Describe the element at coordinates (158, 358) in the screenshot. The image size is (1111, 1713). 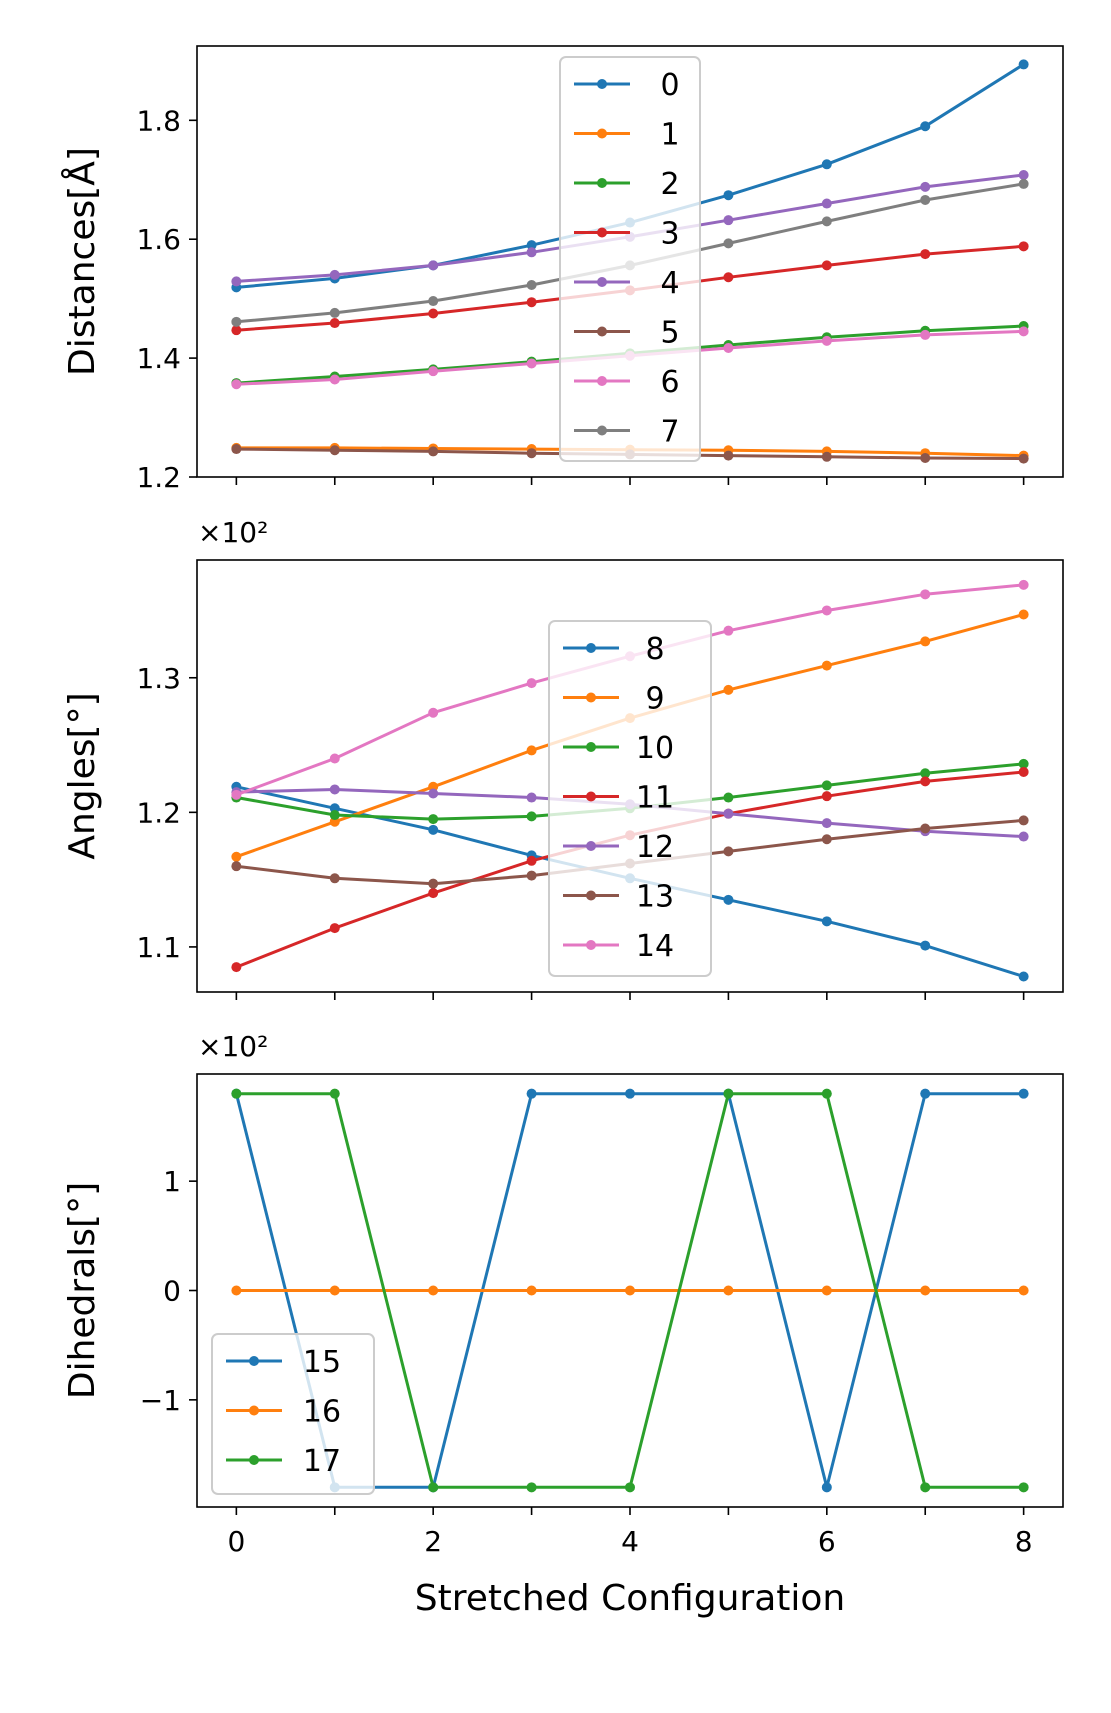
I see `y-tick-label: 1.4` at that location.